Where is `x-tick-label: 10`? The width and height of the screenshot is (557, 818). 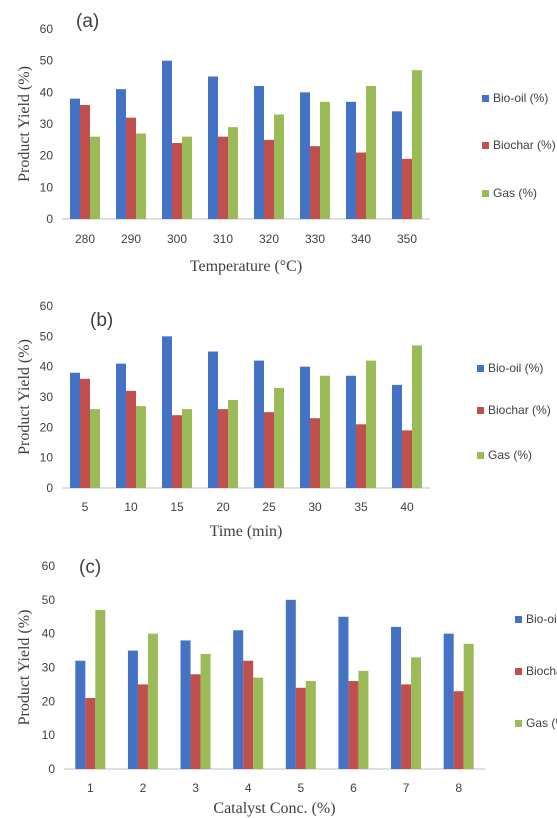 x-tick-label: 10 is located at coordinates (131, 507).